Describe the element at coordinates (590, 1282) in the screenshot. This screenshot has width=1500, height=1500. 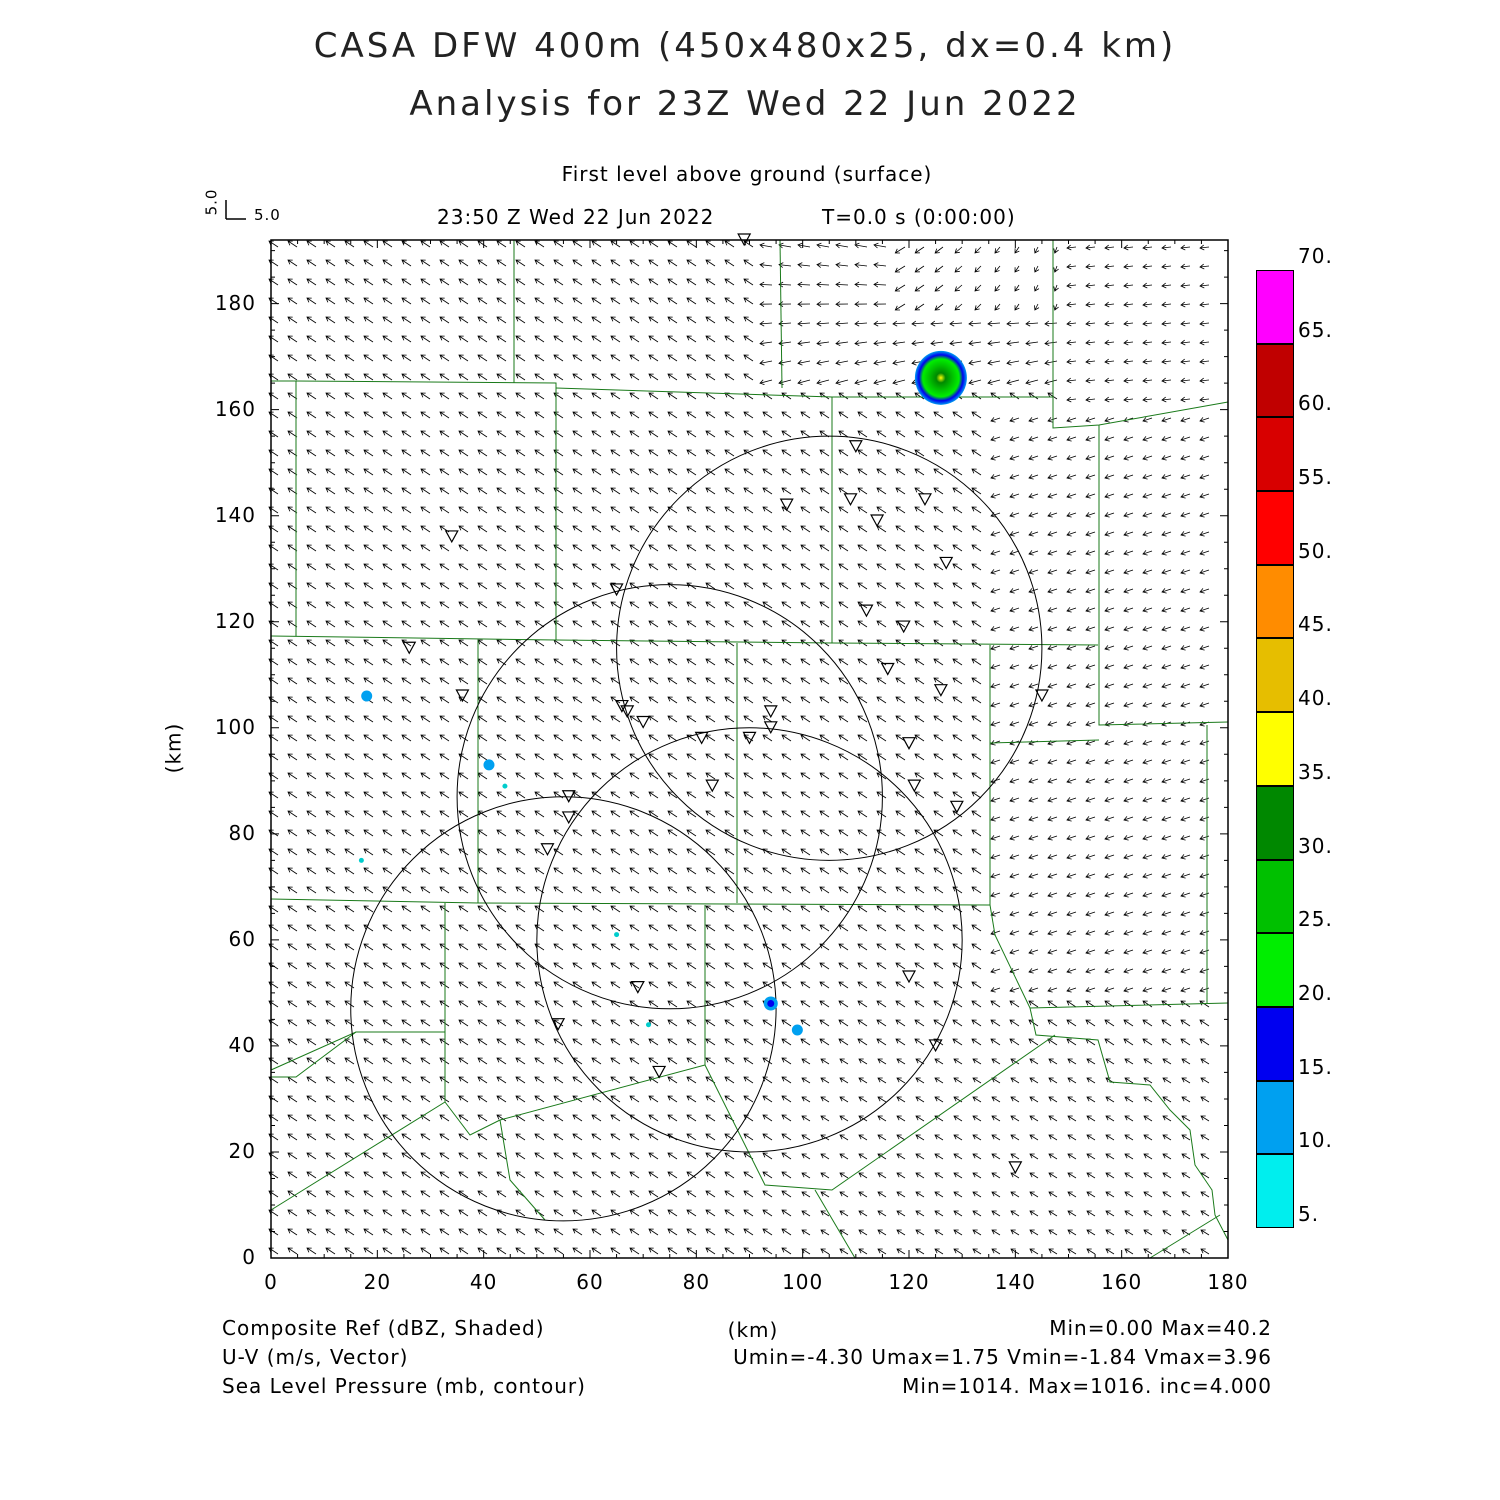
I see `x-tick-label: 60` at that location.